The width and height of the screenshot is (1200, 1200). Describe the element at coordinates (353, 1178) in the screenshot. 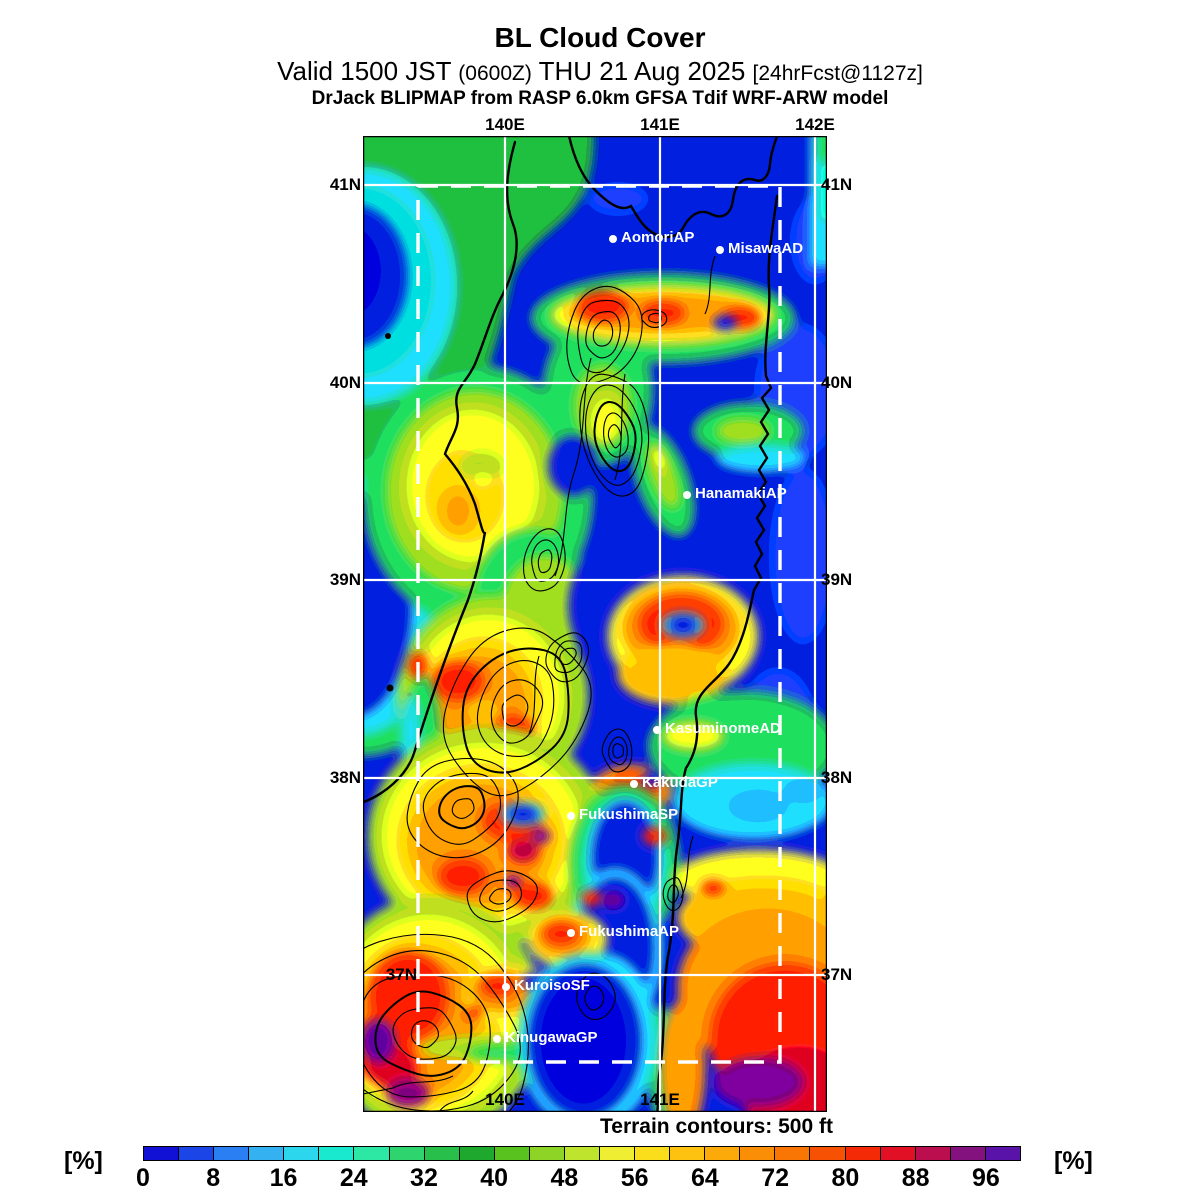

I see `colorbar-tick-label: 24` at that location.